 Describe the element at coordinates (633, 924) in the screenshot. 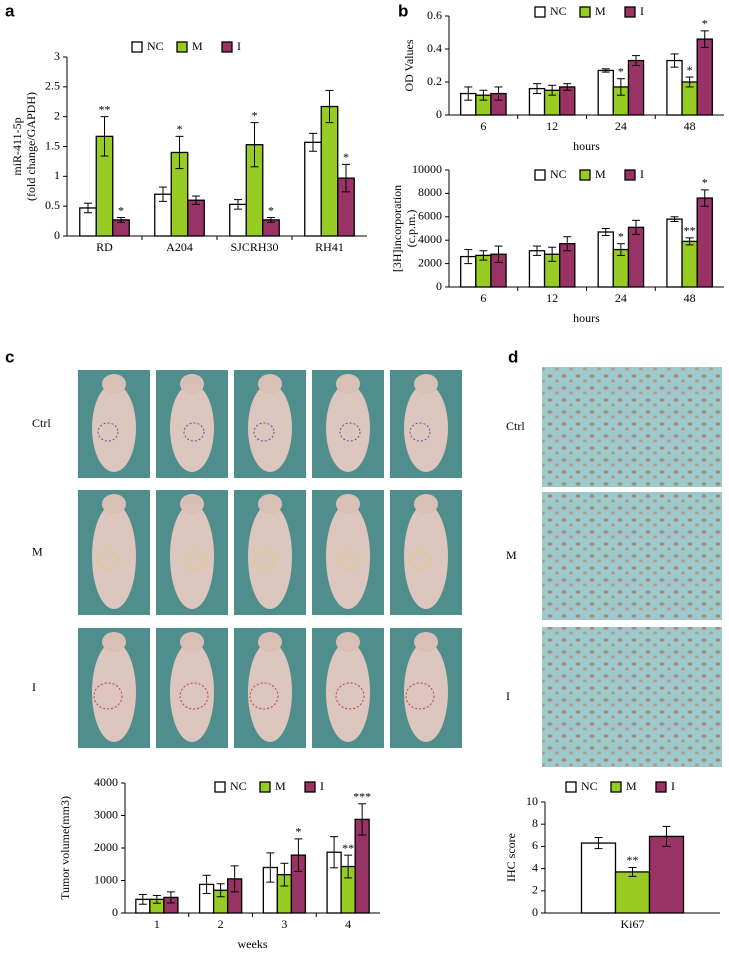

I see `x-tick-label: Ki67` at that location.